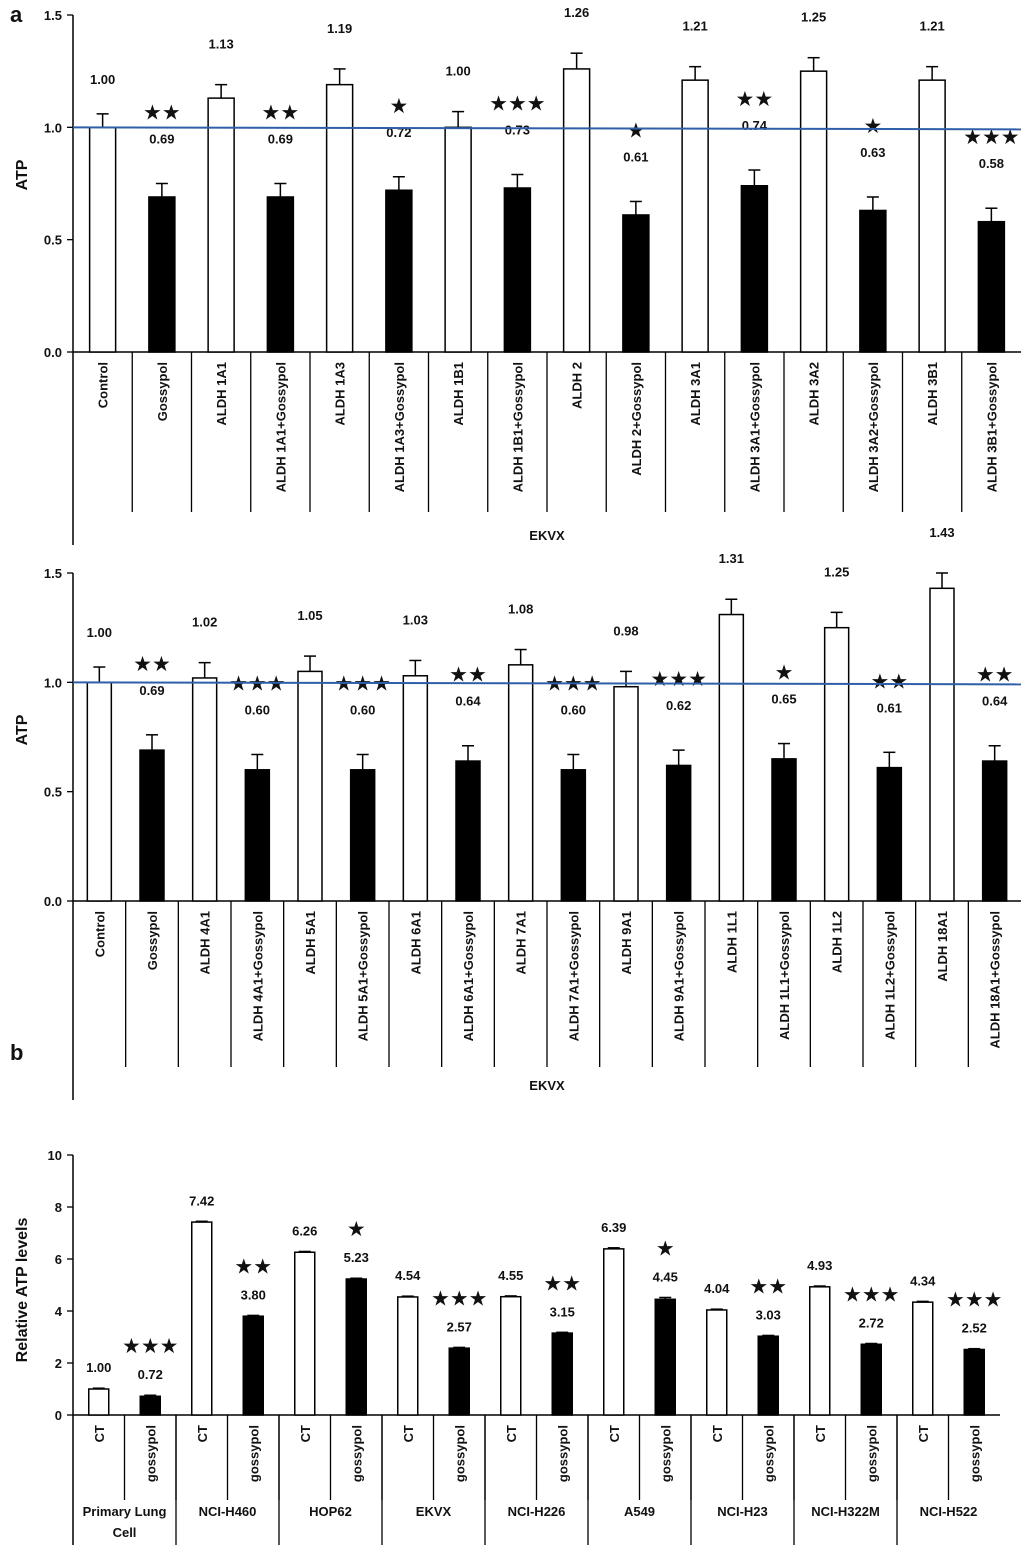 The image size is (1023, 1545). I want to click on y-axis-title: ATP, so click(22, 729).